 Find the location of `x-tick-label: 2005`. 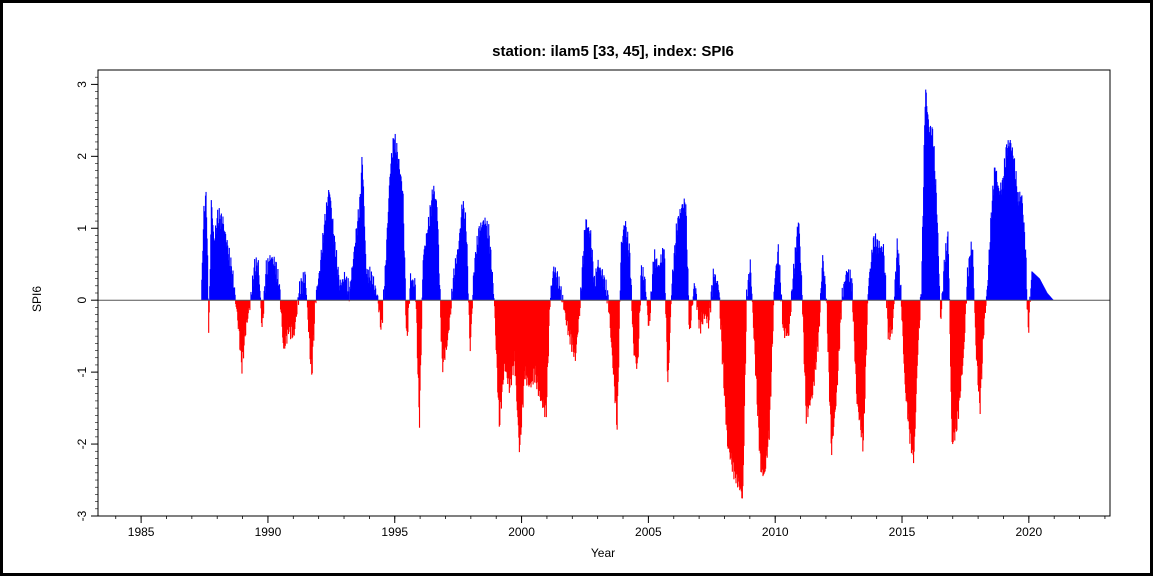

x-tick-label: 2005 is located at coordinates (648, 532).